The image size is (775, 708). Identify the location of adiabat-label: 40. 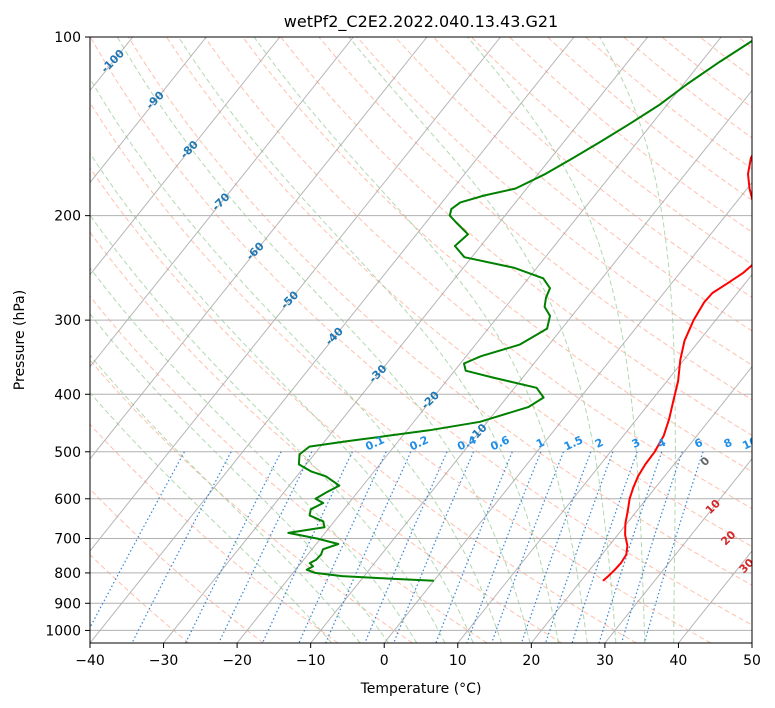
(766, 594).